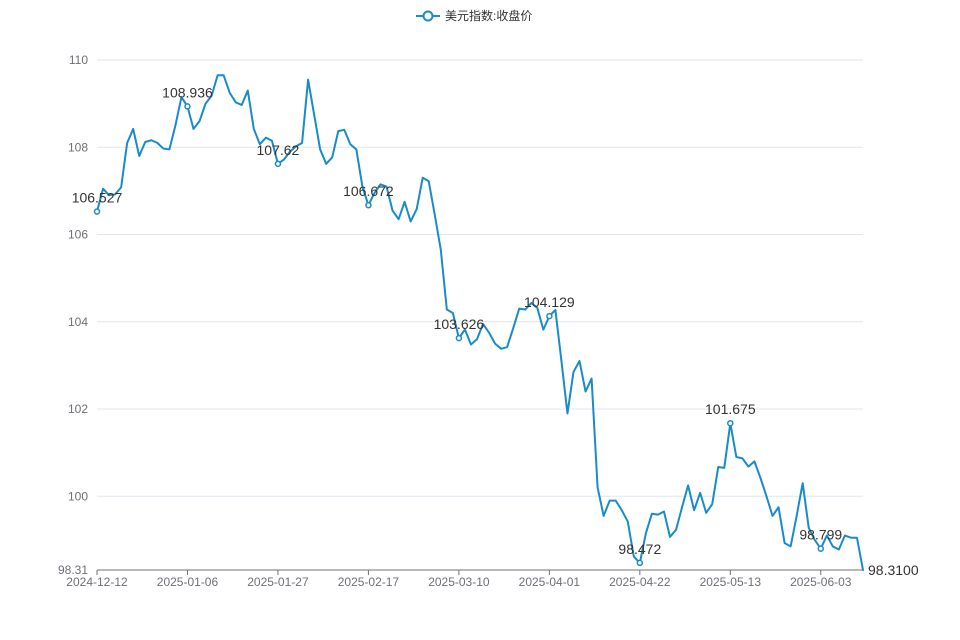  I want to click on y-tick-label: 102, so click(78, 409).